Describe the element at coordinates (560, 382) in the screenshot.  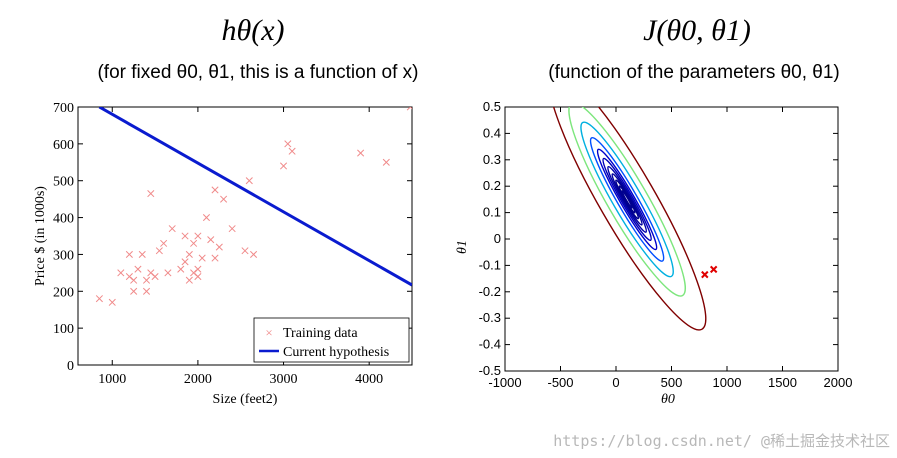
I see `x-tick-label: -500` at that location.